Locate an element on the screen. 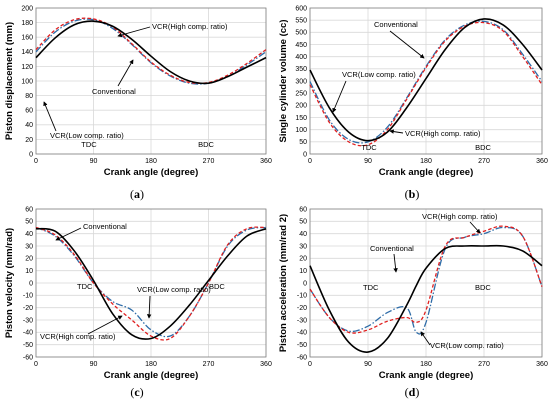 This screenshot has width=550, height=404. y-tick-label: 250 is located at coordinates (301, 94).